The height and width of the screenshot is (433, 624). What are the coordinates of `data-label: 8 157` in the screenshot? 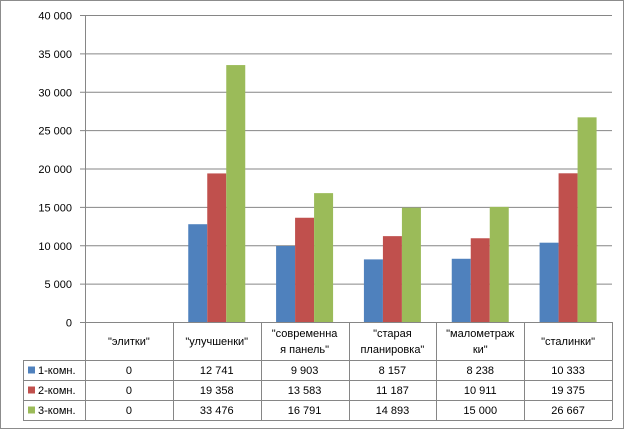 It's located at (393, 371).